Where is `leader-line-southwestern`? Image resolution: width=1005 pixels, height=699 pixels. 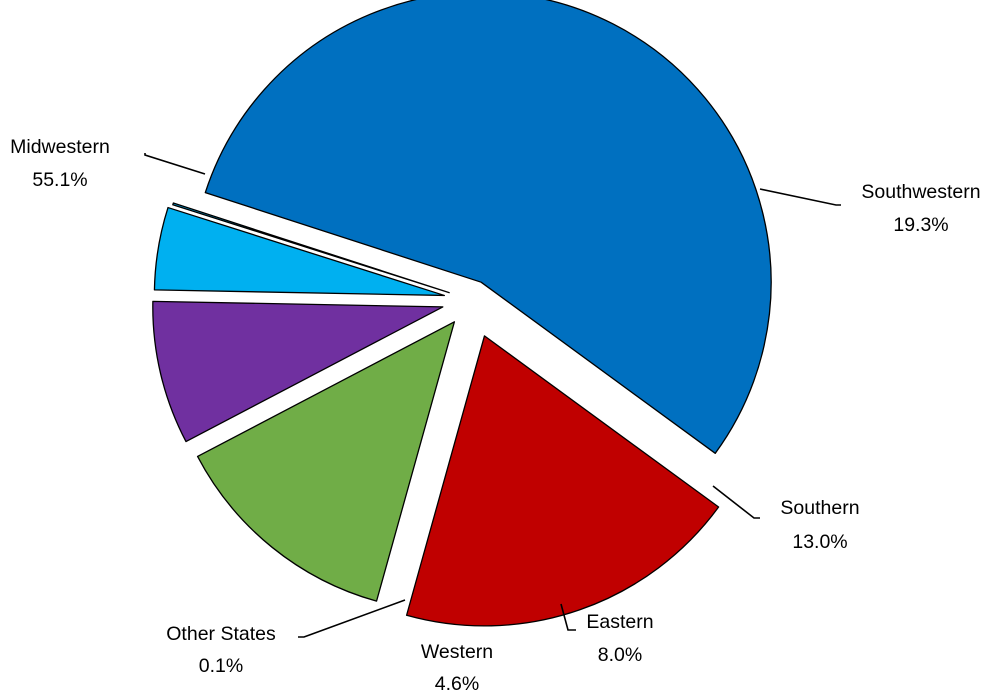 leader-line-southwestern is located at coordinates (800, 197).